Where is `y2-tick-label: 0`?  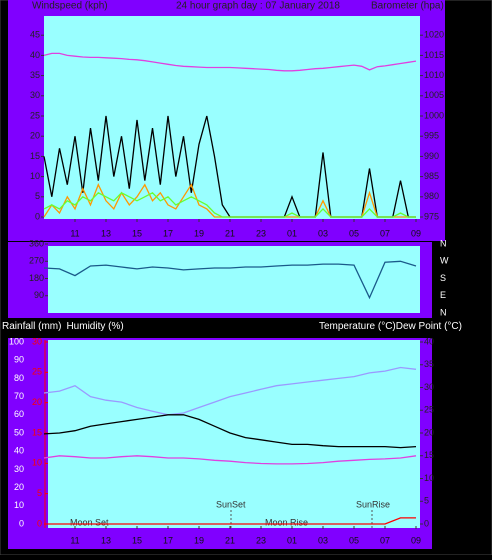 y2-tick-label: 0 is located at coordinates (426, 523).